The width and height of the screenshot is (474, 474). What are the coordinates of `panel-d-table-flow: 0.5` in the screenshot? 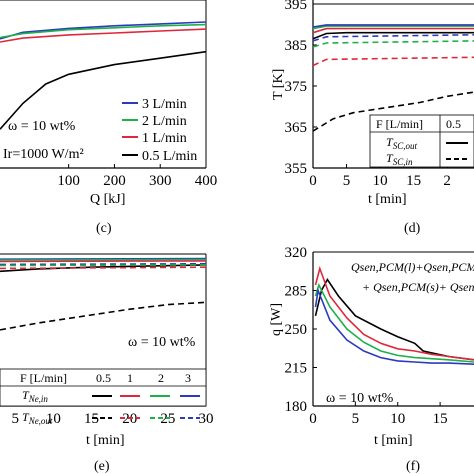 It's located at (453, 124).